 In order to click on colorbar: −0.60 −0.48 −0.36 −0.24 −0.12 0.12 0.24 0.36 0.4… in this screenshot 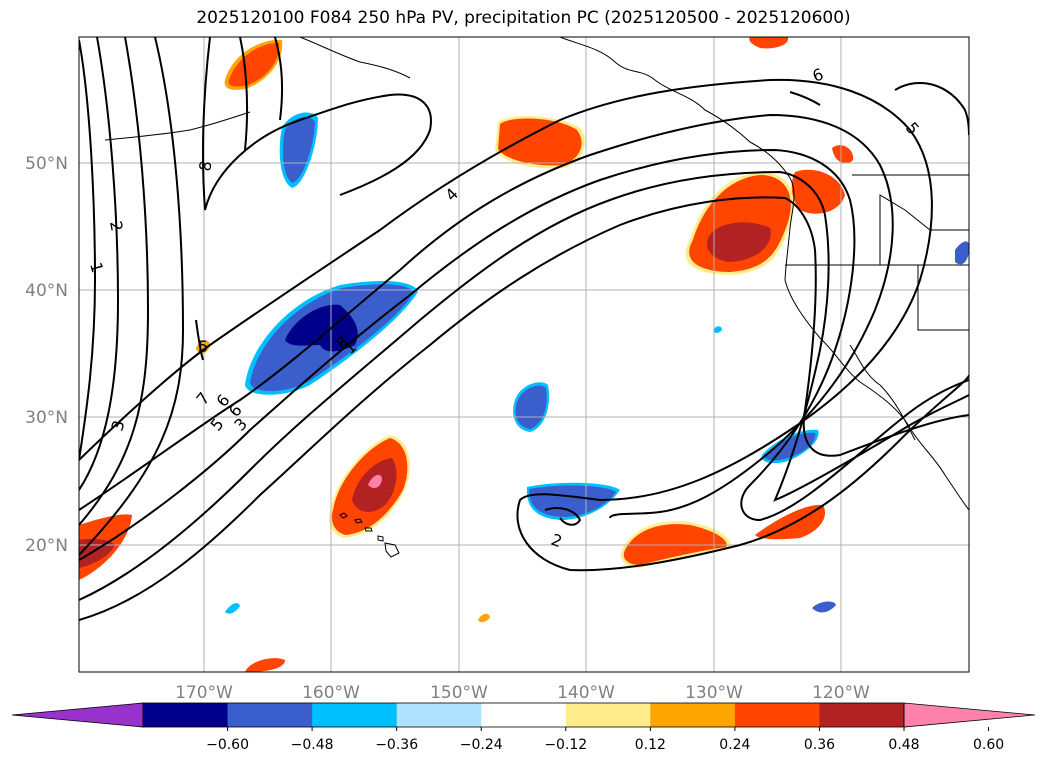, I will do `click(523, 727)`.